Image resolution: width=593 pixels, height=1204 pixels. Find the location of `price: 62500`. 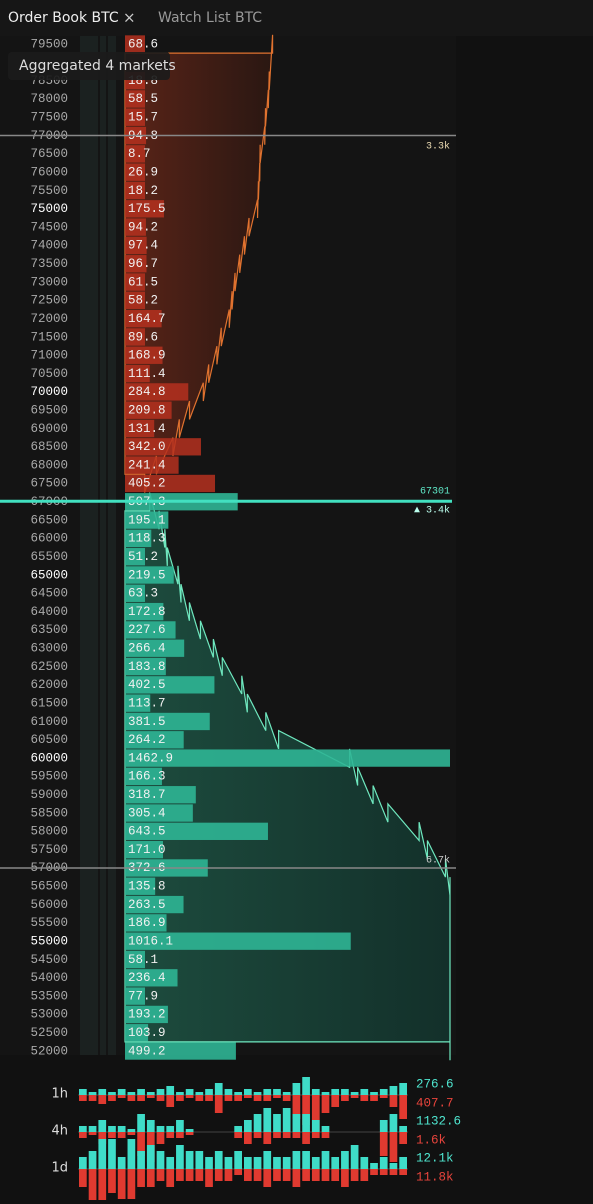

price: 62500 is located at coordinates (49, 667).